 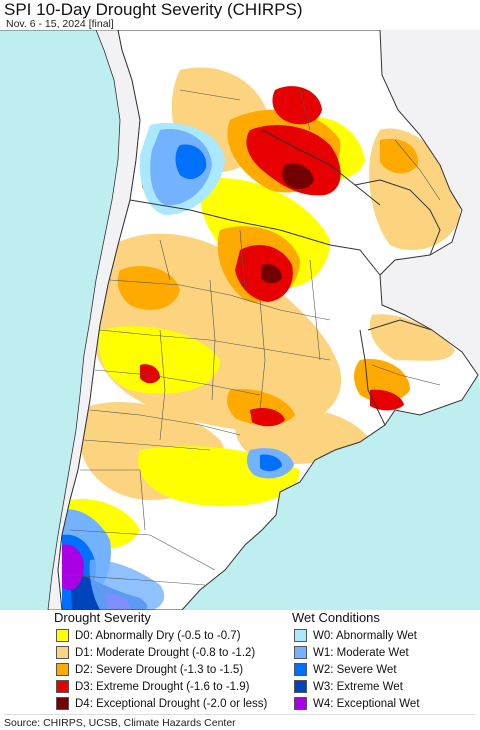 I want to click on legend-item-w3: W3: Extreme Wet, so click(x=348, y=686).